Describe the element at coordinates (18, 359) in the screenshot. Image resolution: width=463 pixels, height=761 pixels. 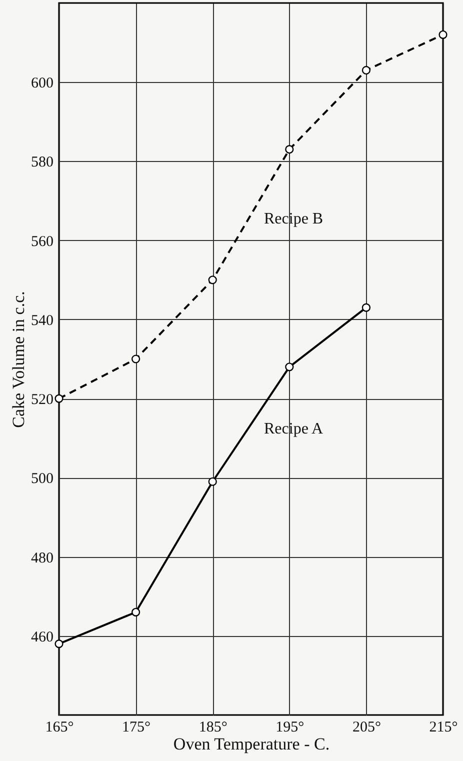
I see `y-axis-title: Cake Volume in c.c.` at that location.